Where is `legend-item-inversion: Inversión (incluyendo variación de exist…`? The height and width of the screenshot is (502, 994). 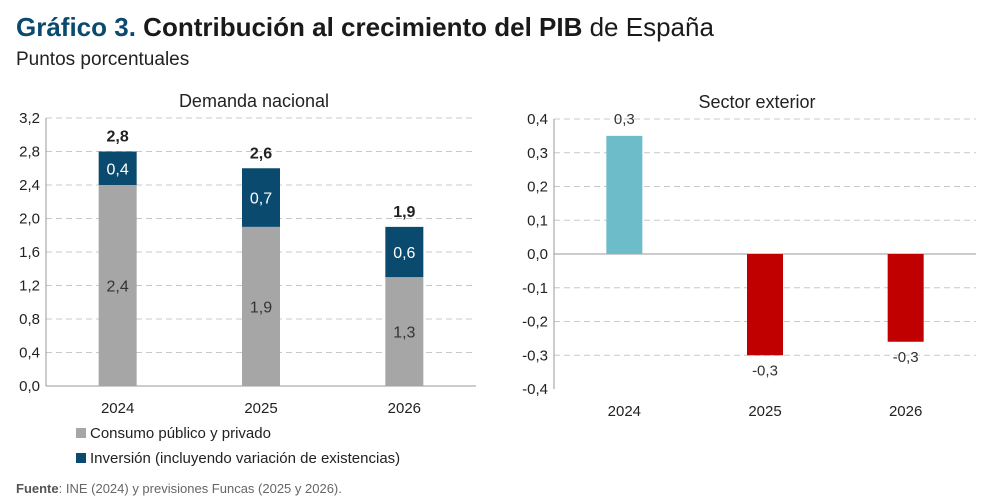 legend-item-inversion: Inversión (incluyendo variación de exist… is located at coordinates (238, 458).